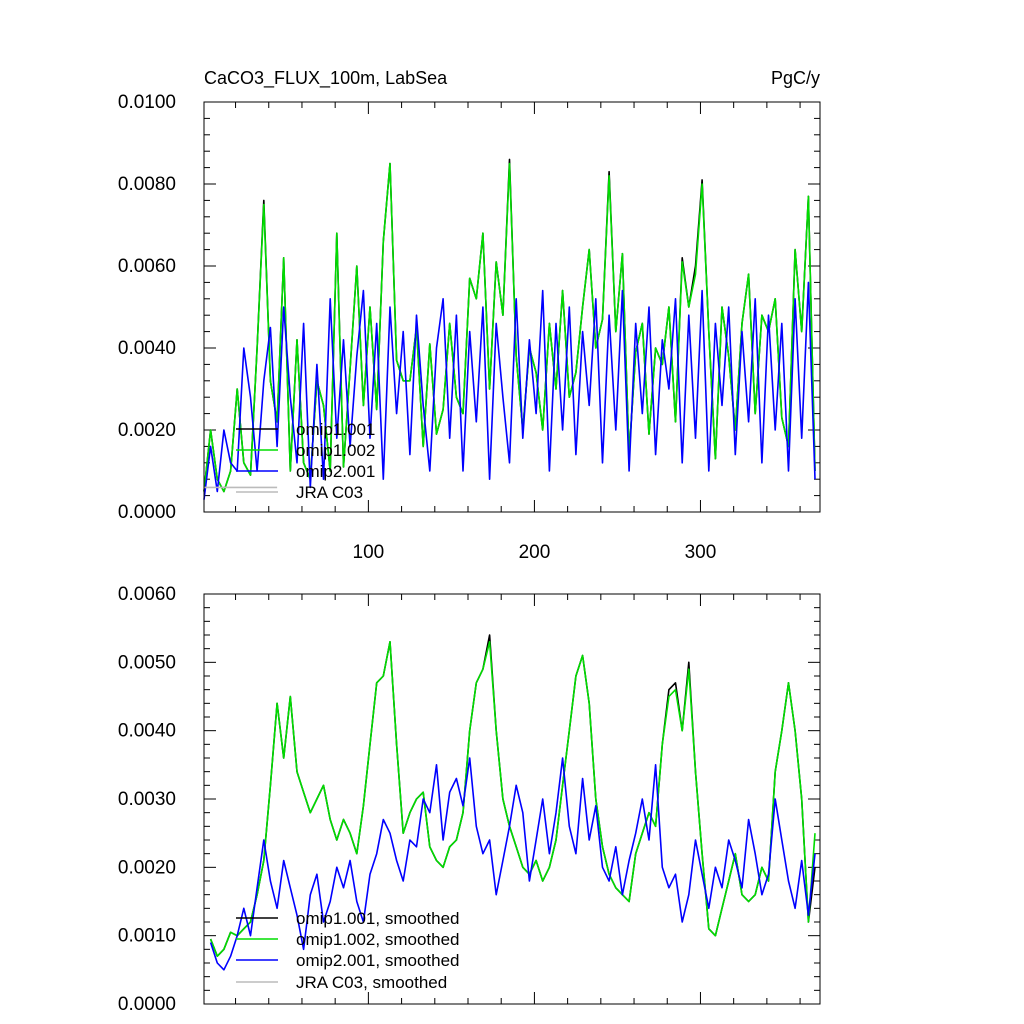 This screenshot has height=1024, width=1024. Describe the element at coordinates (378, 939) in the screenshot. I see `legend-label-omip1-002-smoothed: omip1.002, smoothed` at that location.